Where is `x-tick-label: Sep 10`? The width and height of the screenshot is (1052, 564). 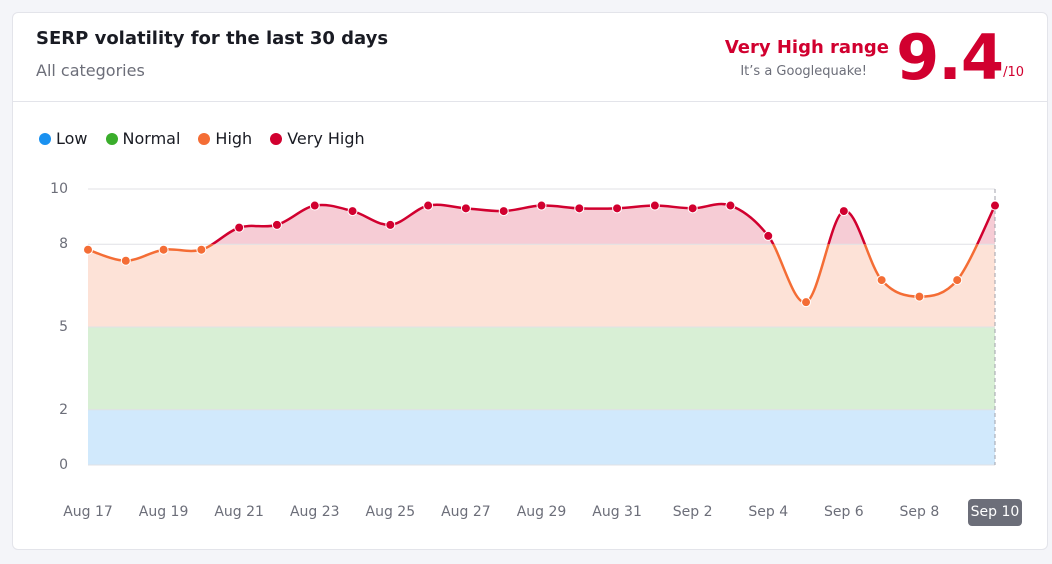 x-tick-label: Sep 10 is located at coordinates (995, 512).